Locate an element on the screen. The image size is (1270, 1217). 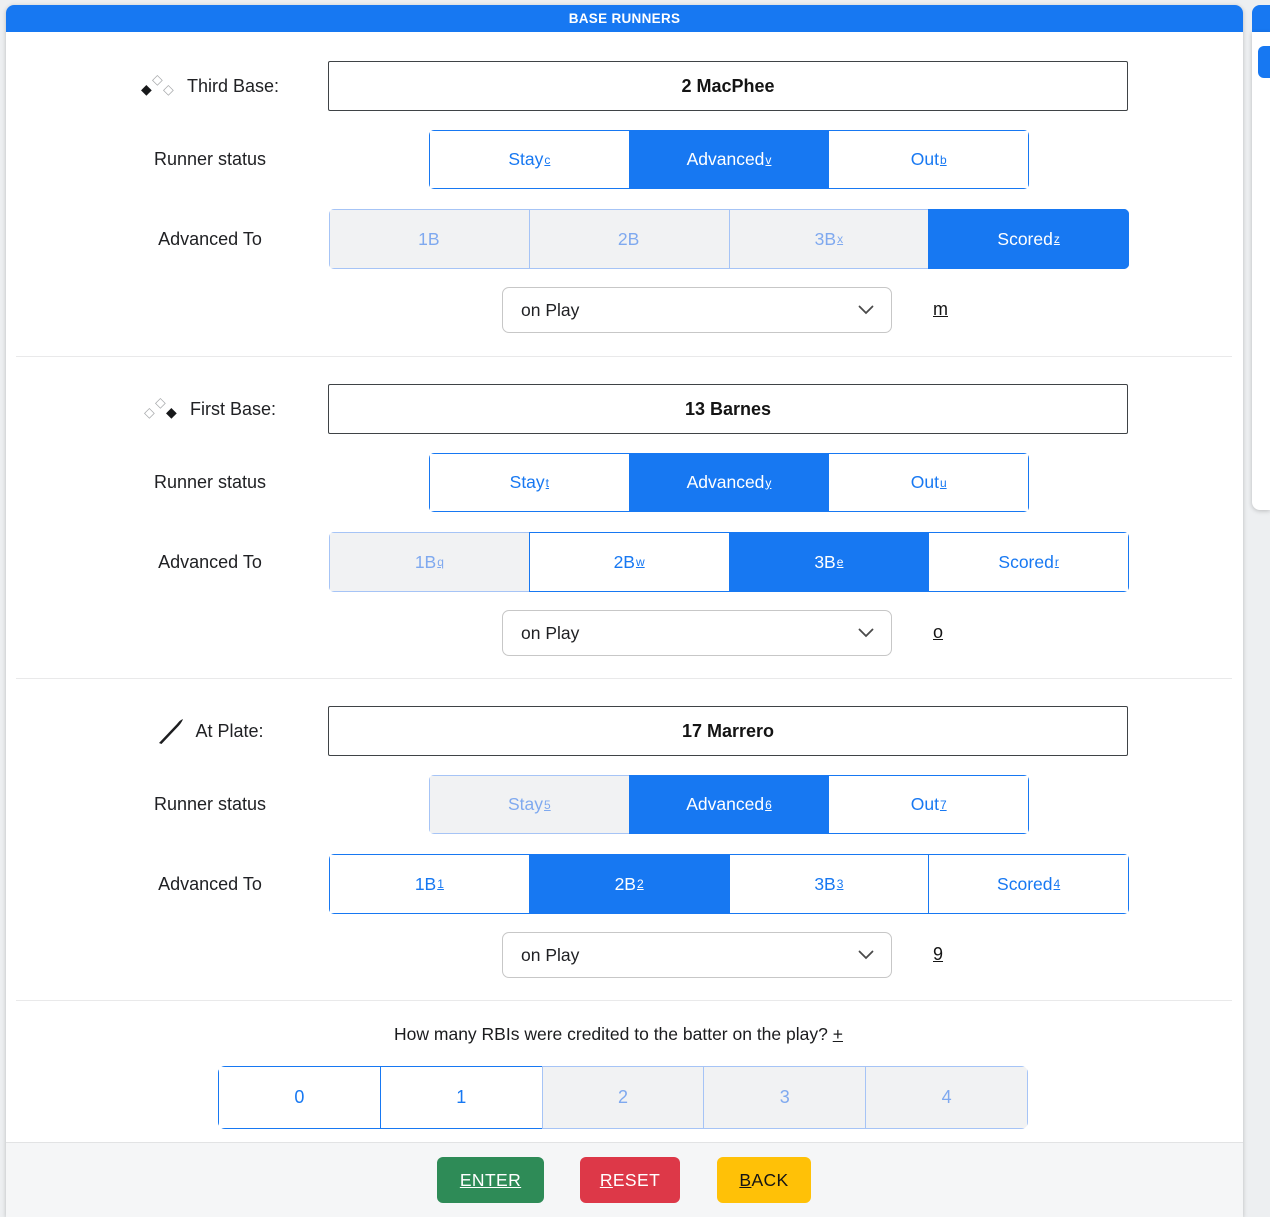
first-base-label: First Base: is located at coordinates (233, 408).